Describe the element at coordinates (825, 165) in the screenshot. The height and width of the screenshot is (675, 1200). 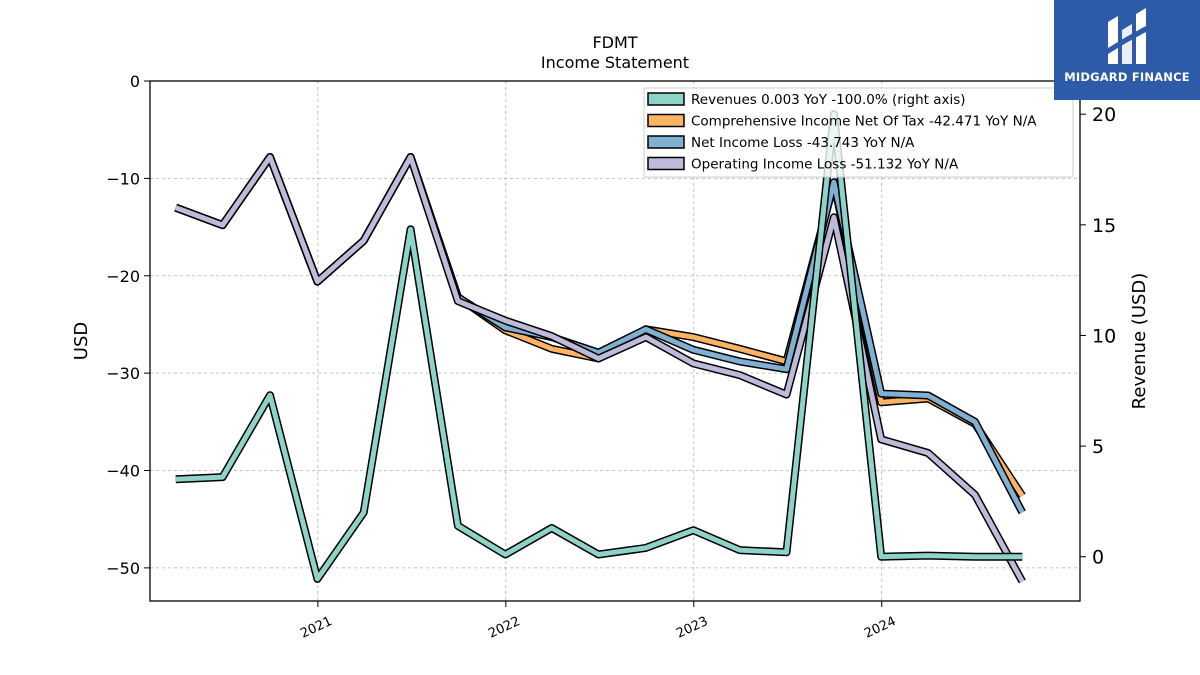
I see `legend-label: Operating Income Loss -51.132 YoY N/A` at that location.